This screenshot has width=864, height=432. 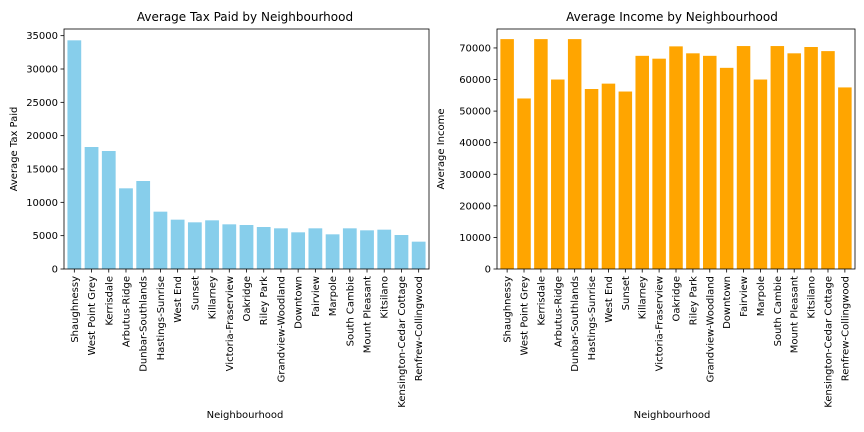 What do you see at coordinates (672, 17) in the screenshot?
I see `chart-title: Average Income by Neighbourhood` at bounding box center [672, 17].